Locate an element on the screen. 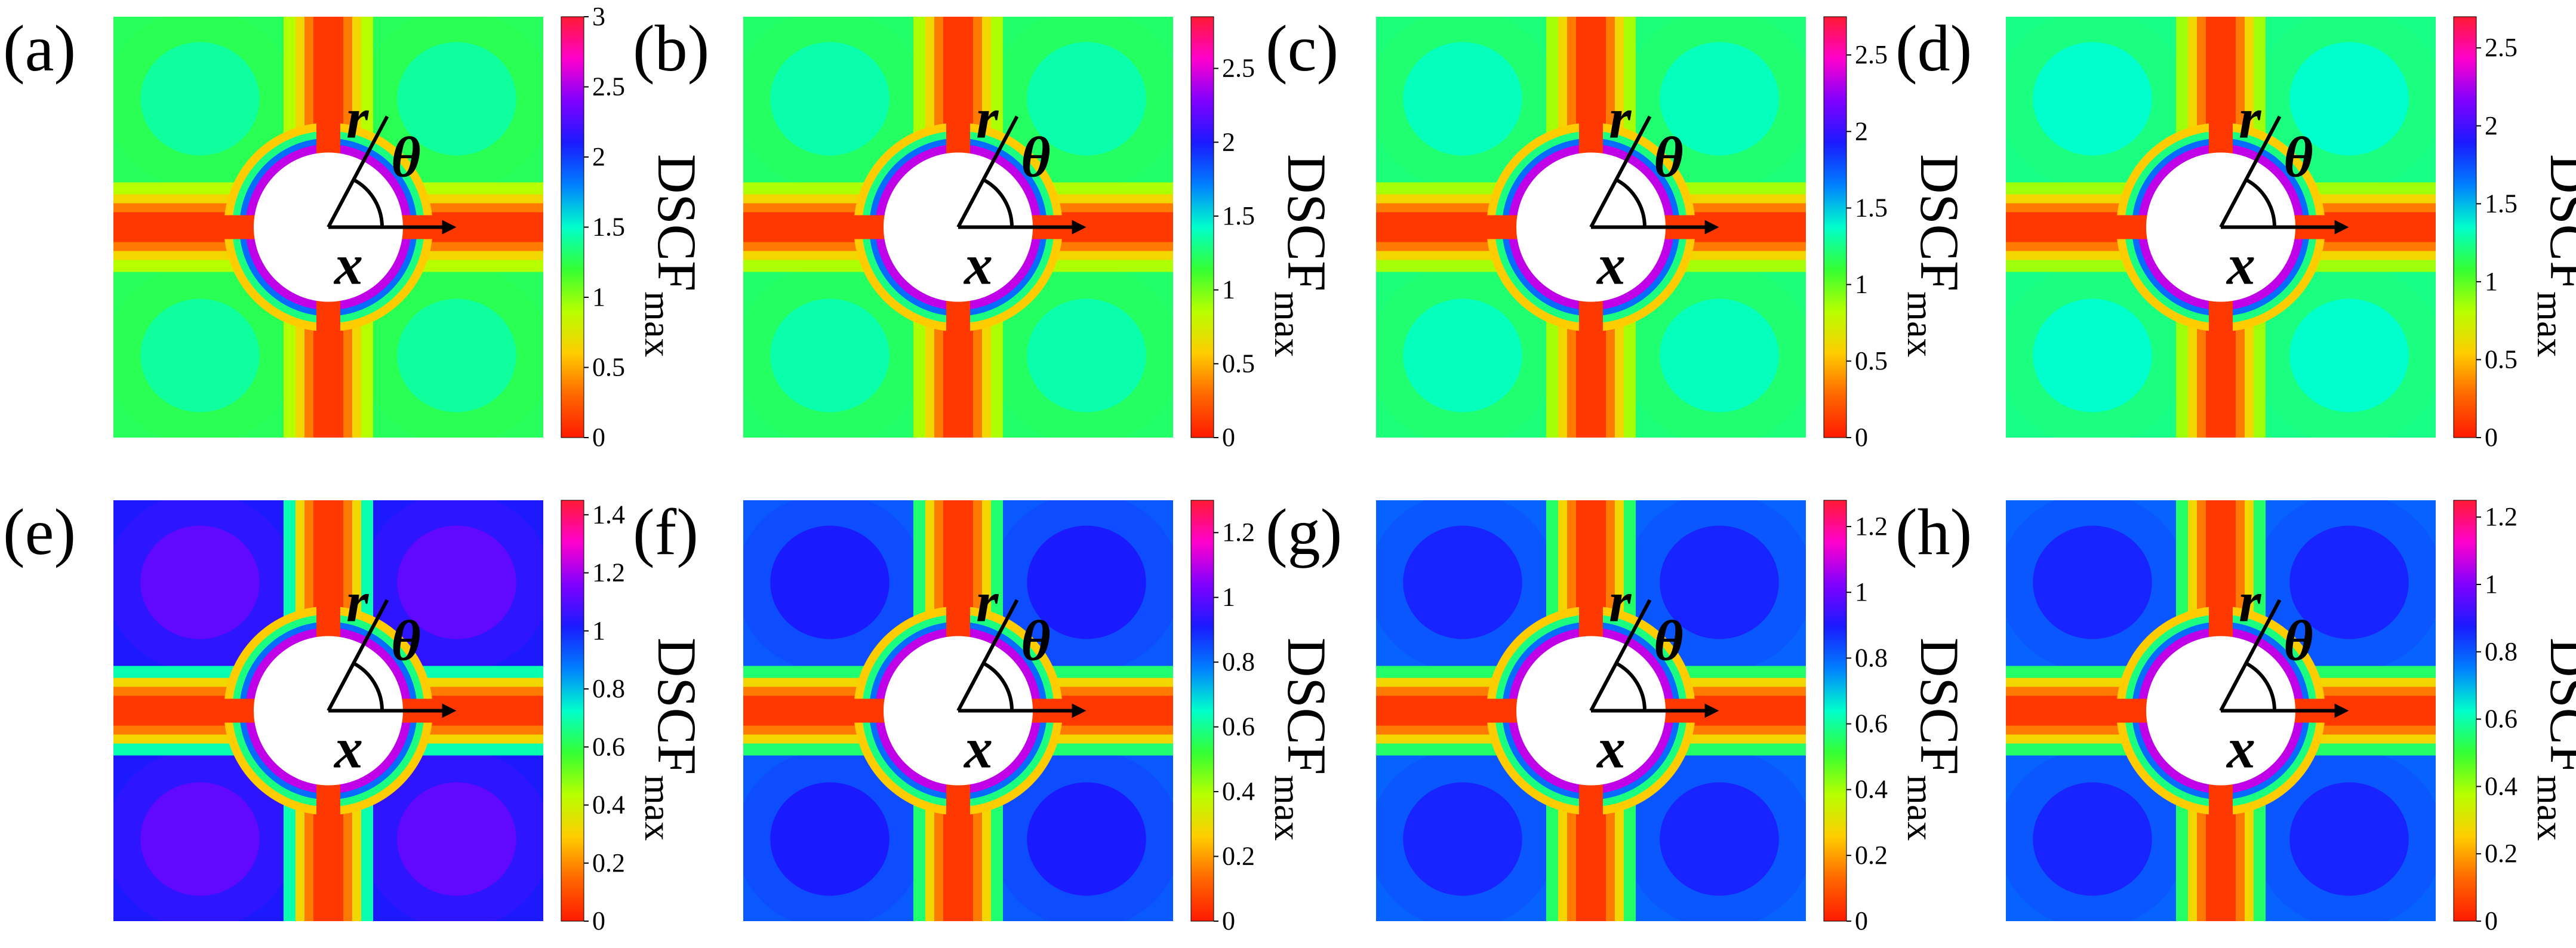  panel-a: (a) 0 0.5 1 1.5 2 2.5 3 DSCFmax rθx is located at coordinates (355, 227).